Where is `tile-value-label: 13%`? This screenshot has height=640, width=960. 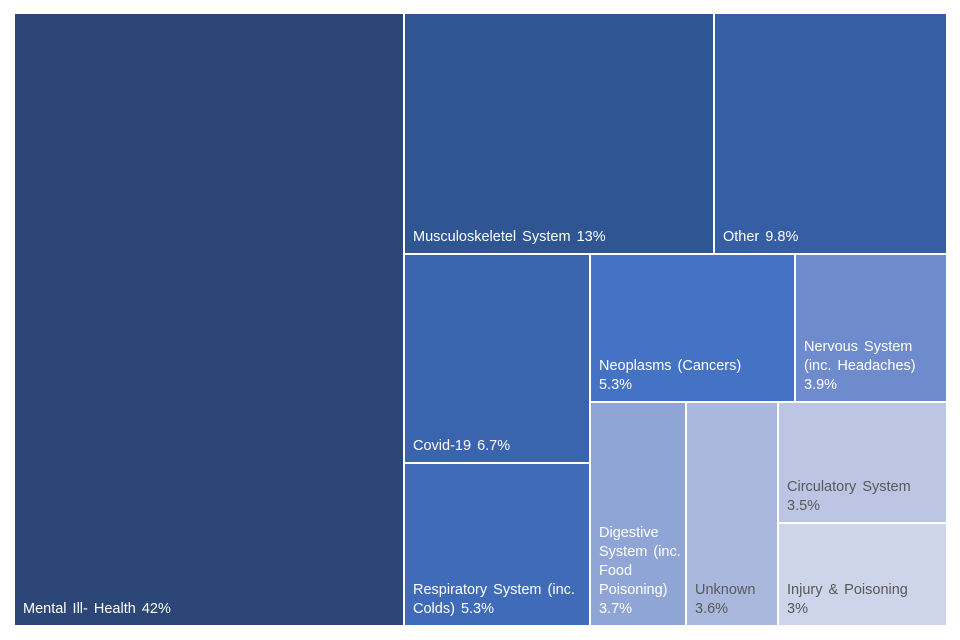
tile-value-label: 13% is located at coordinates (591, 237).